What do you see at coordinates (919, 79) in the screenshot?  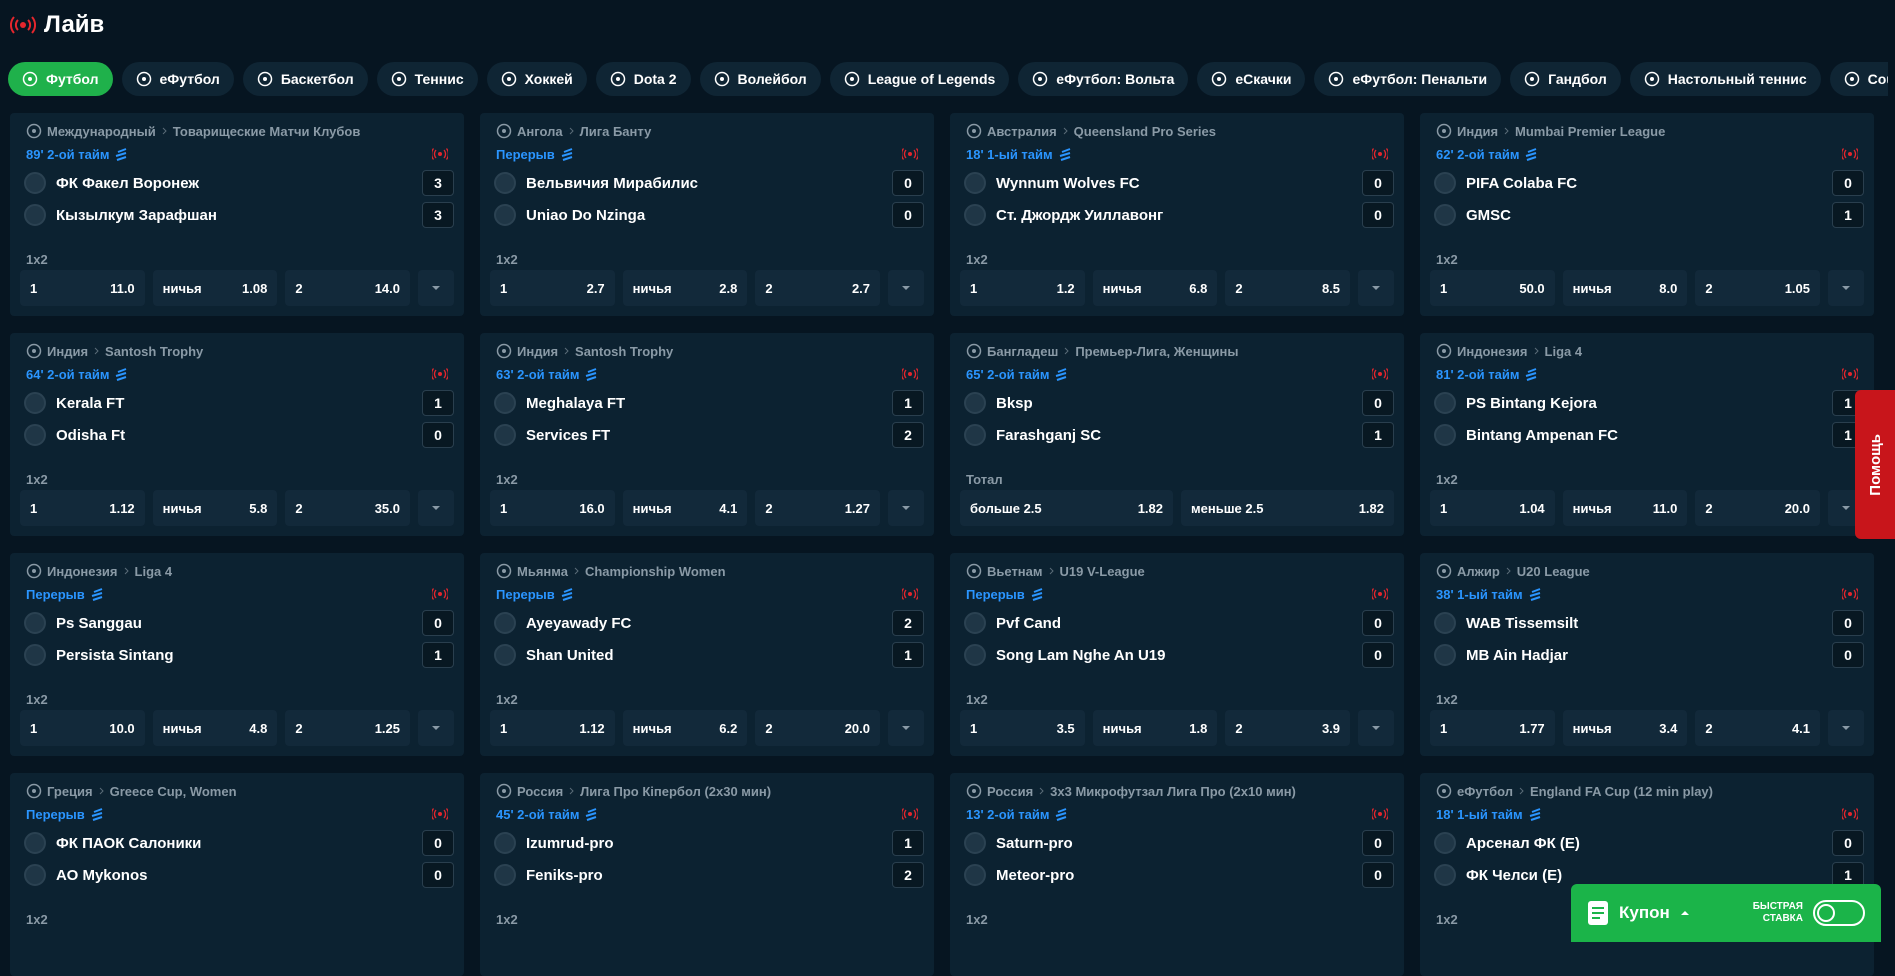 I see `sport-tab: League of Legends` at bounding box center [919, 79].